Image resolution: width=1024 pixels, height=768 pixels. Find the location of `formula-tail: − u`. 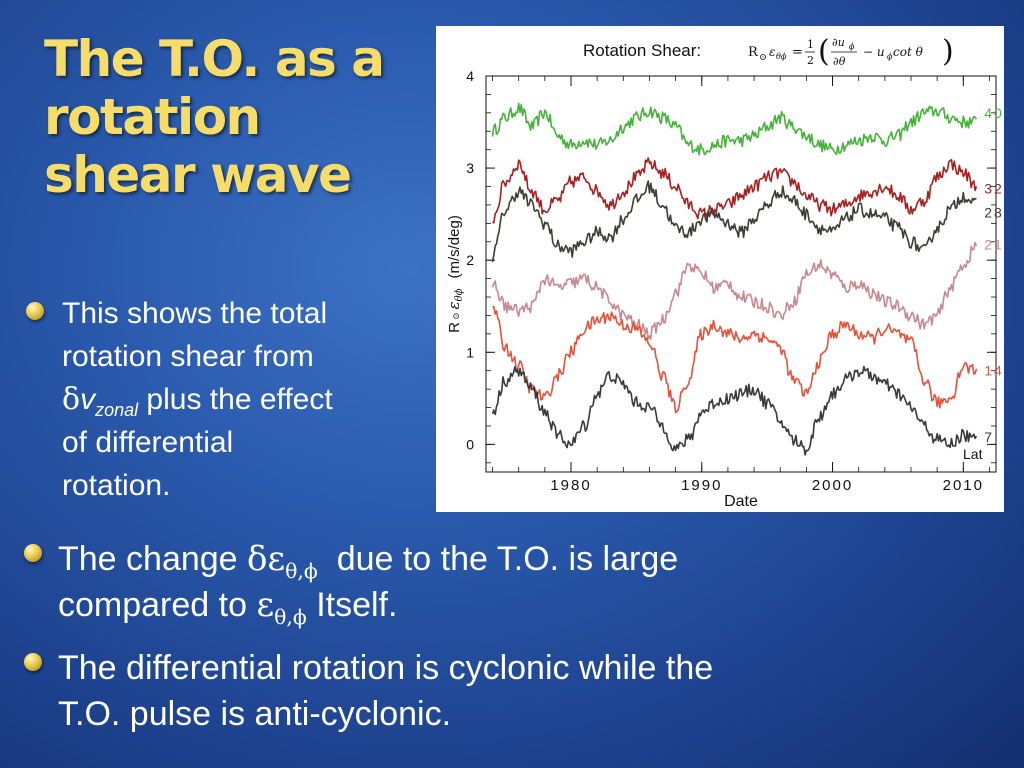

formula-tail: − u is located at coordinates (874, 52).